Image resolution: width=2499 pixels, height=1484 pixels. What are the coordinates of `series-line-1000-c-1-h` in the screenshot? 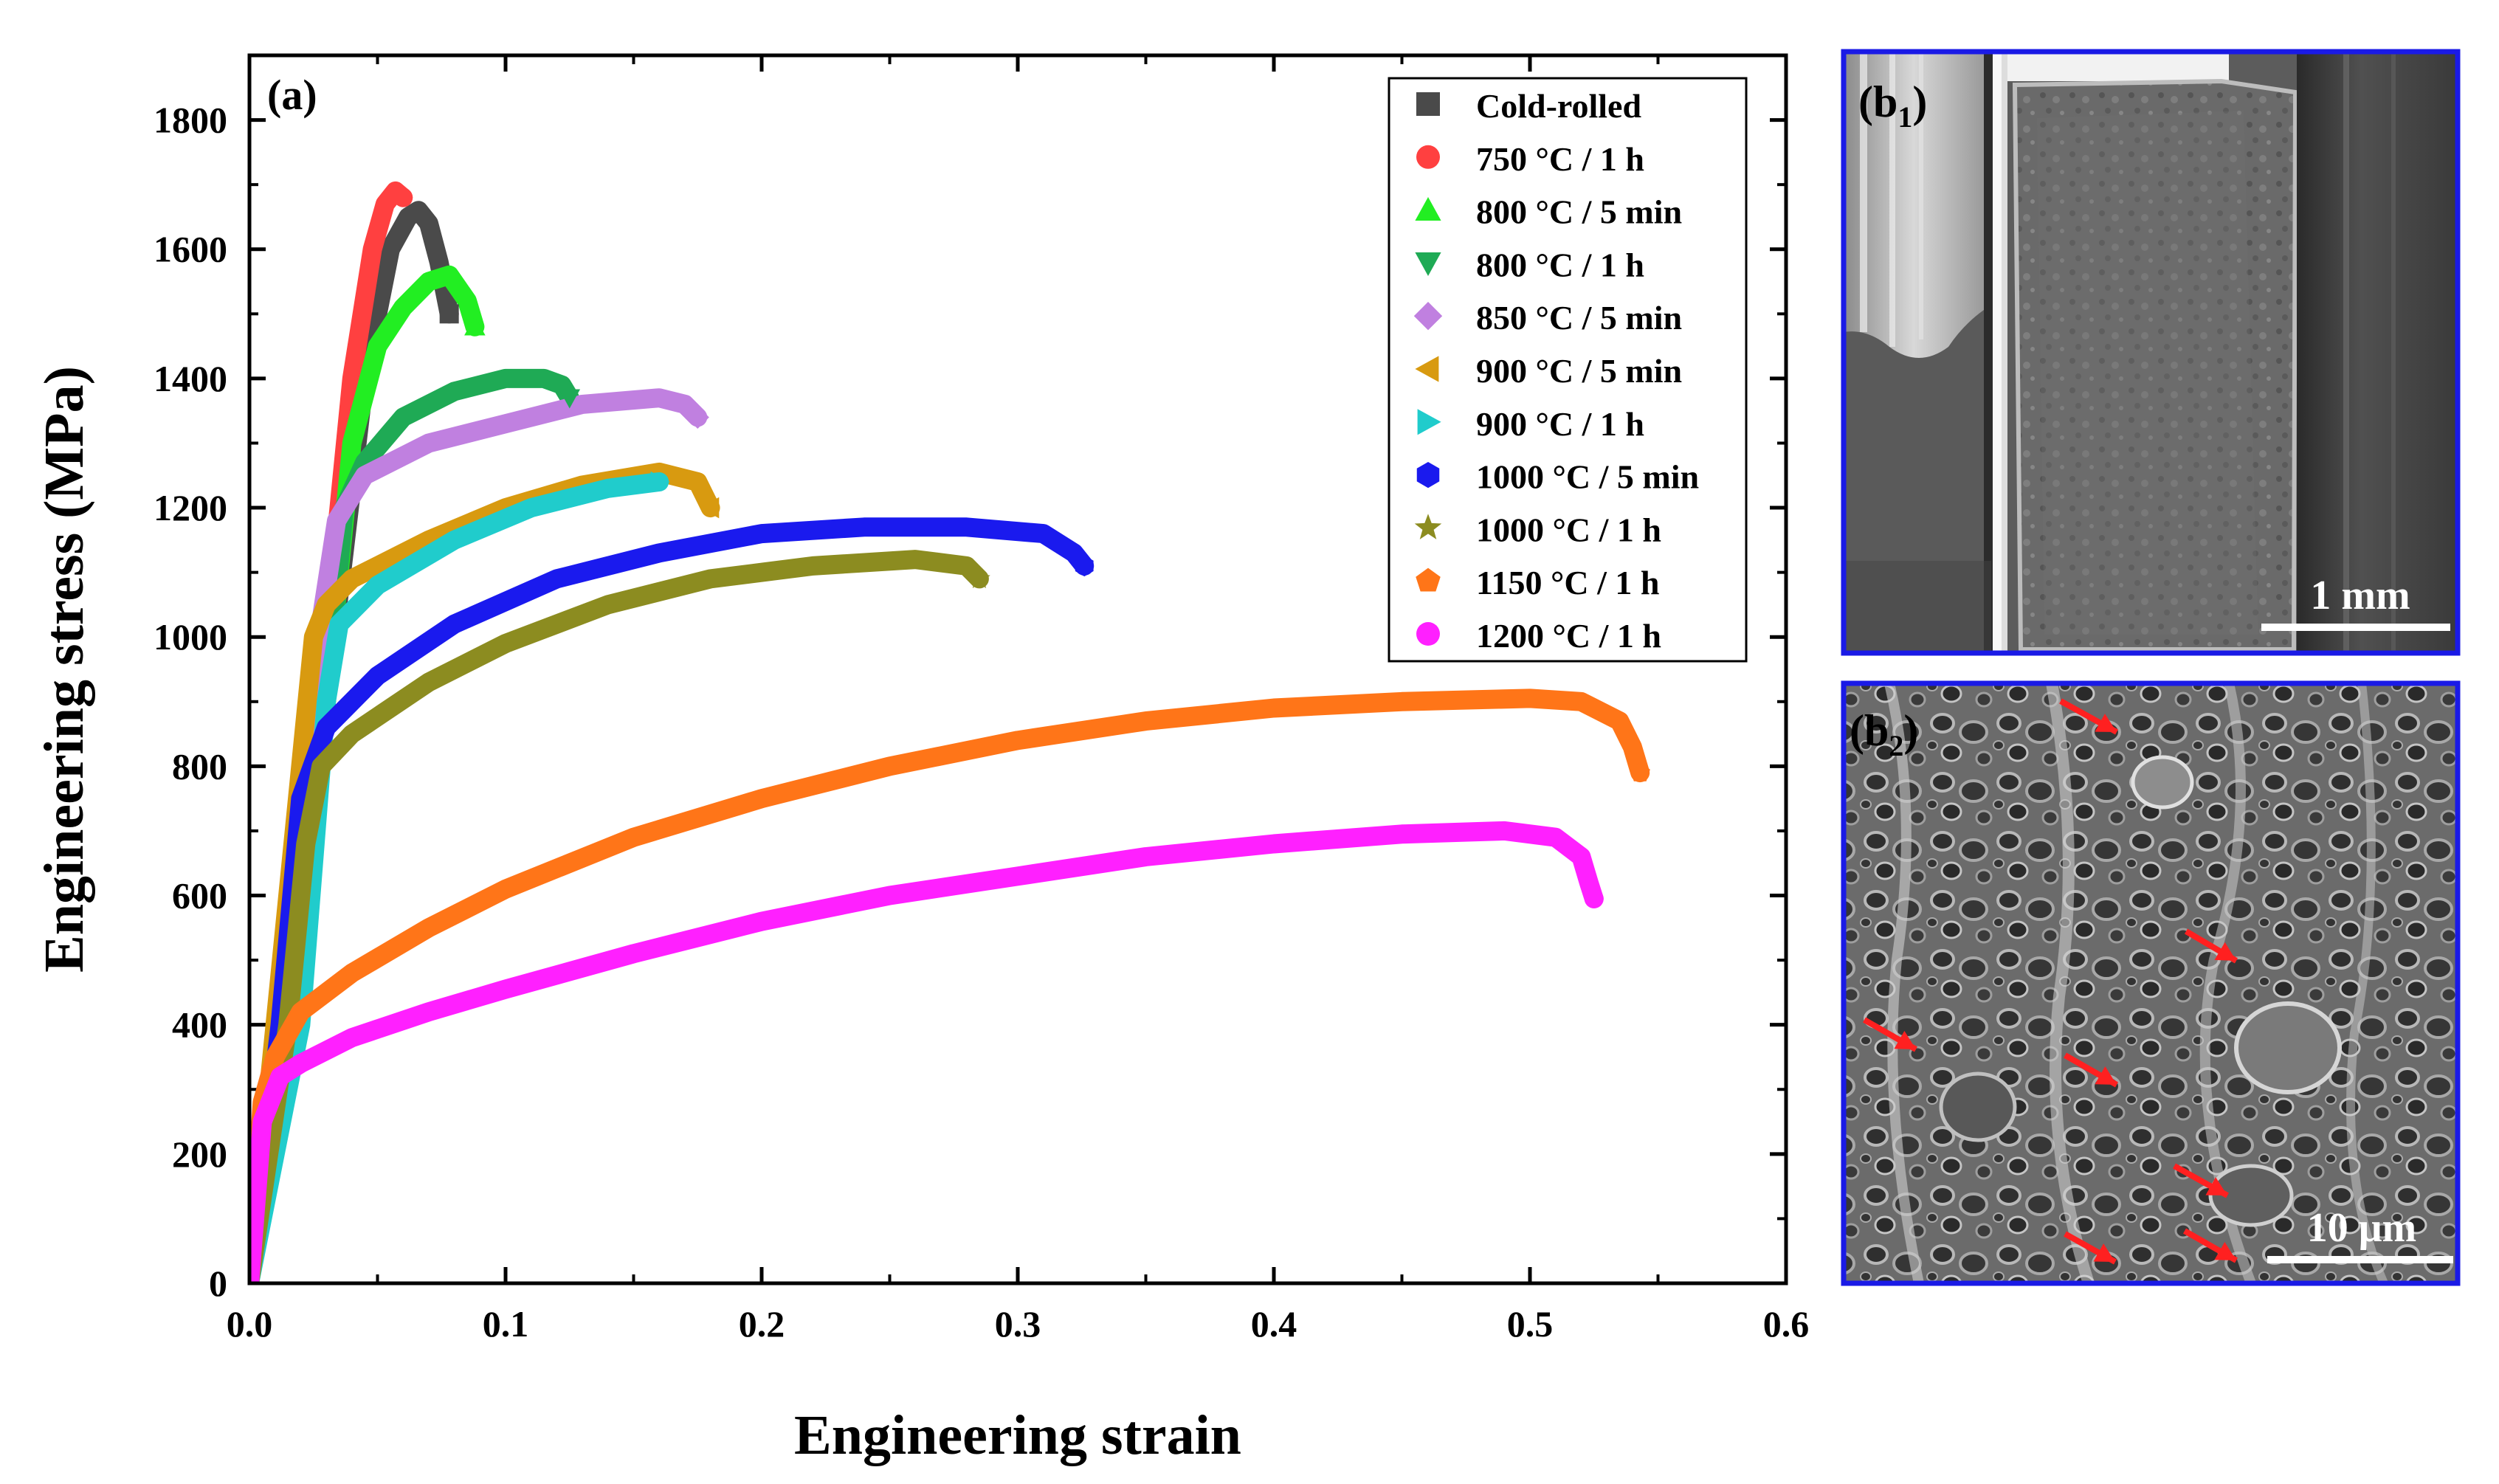 It's located at (619, 916).